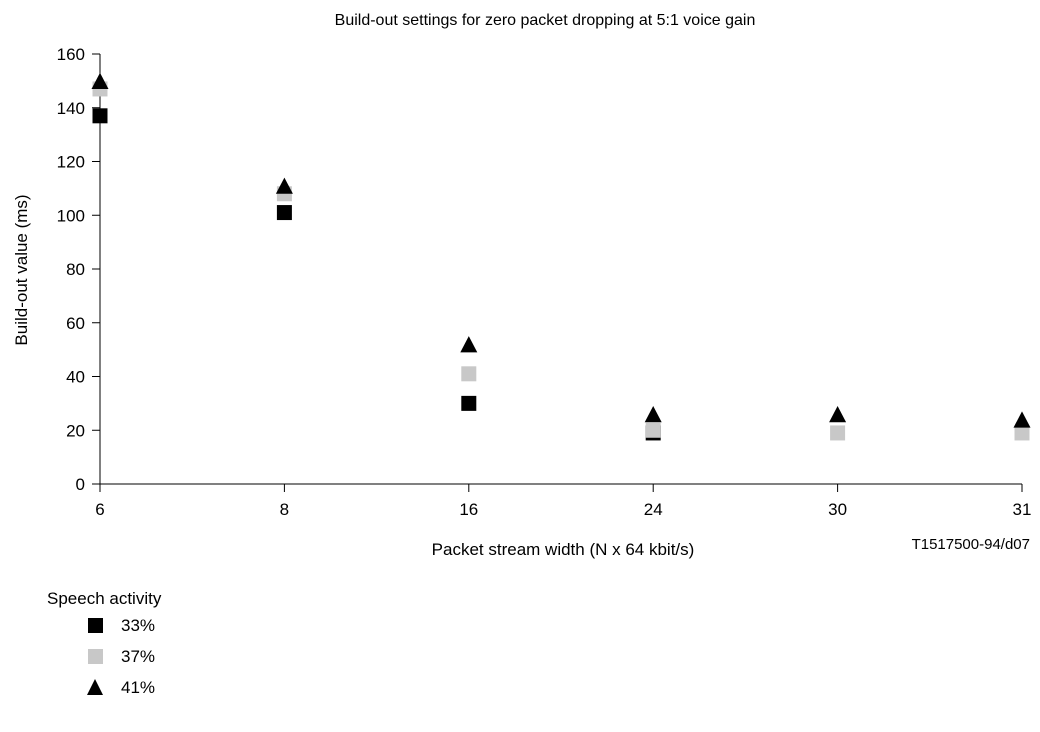  Describe the element at coordinates (80, 484) in the screenshot. I see `y-tick-label: 0` at that location.